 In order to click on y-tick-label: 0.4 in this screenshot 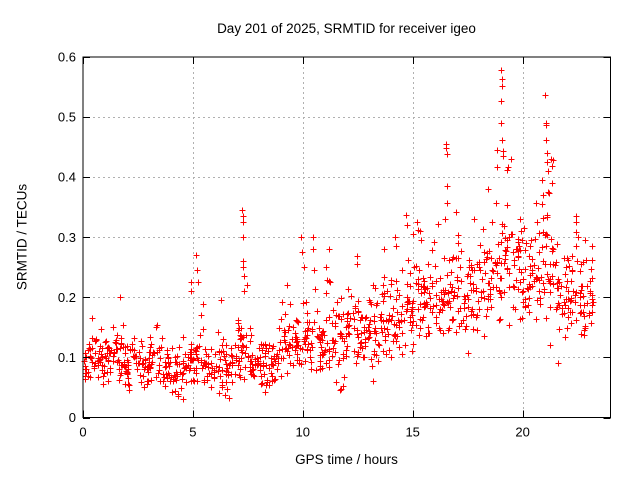, I will do `click(67, 177)`.